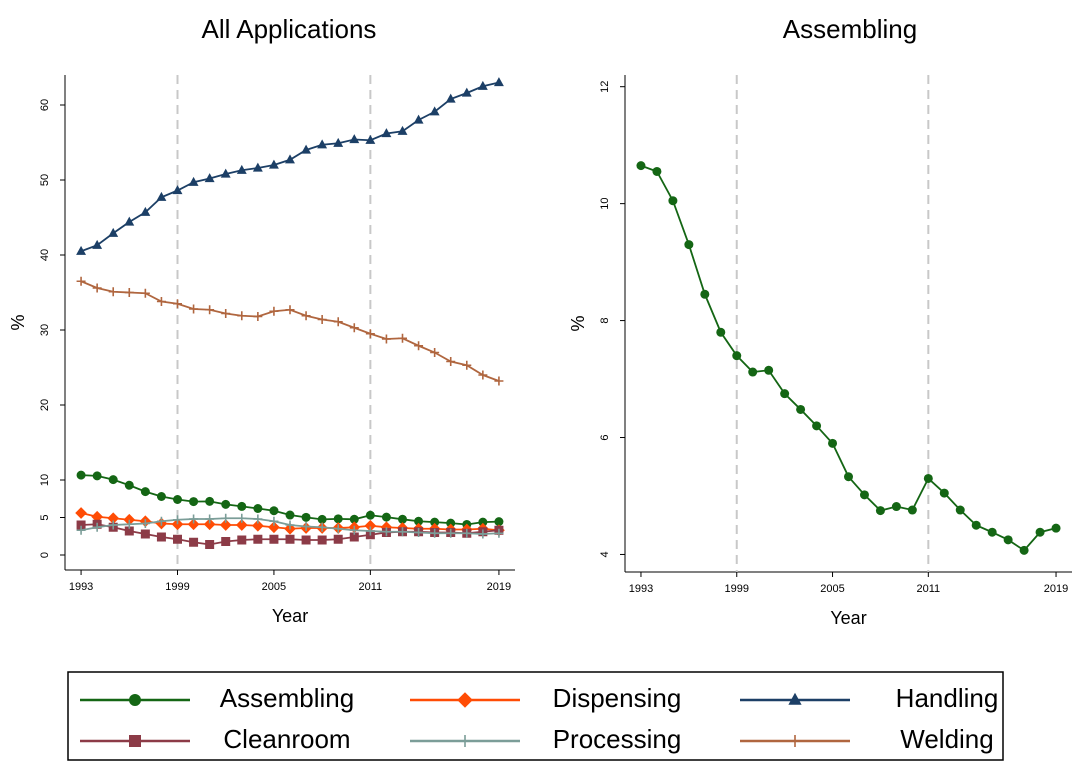 The height and width of the screenshot is (762, 1077). I want to click on y-tick-label: 4, so click(605, 554).